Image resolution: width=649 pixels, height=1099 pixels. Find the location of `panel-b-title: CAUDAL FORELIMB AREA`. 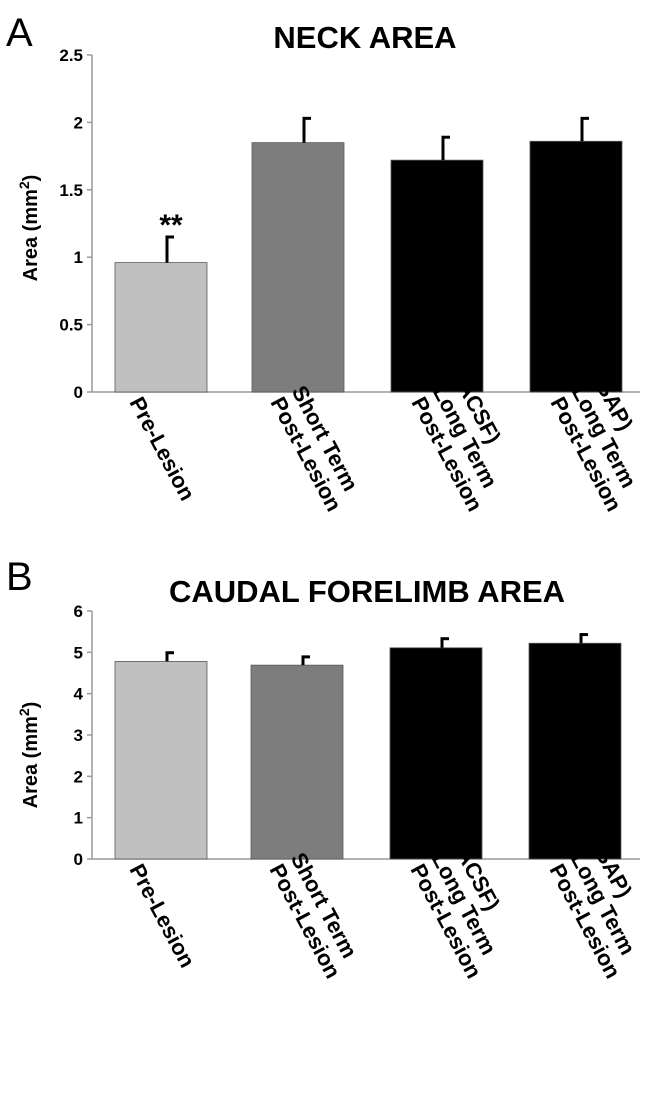

panel-b-title: CAUDAL FORELIMB AREA is located at coordinates (367, 591).